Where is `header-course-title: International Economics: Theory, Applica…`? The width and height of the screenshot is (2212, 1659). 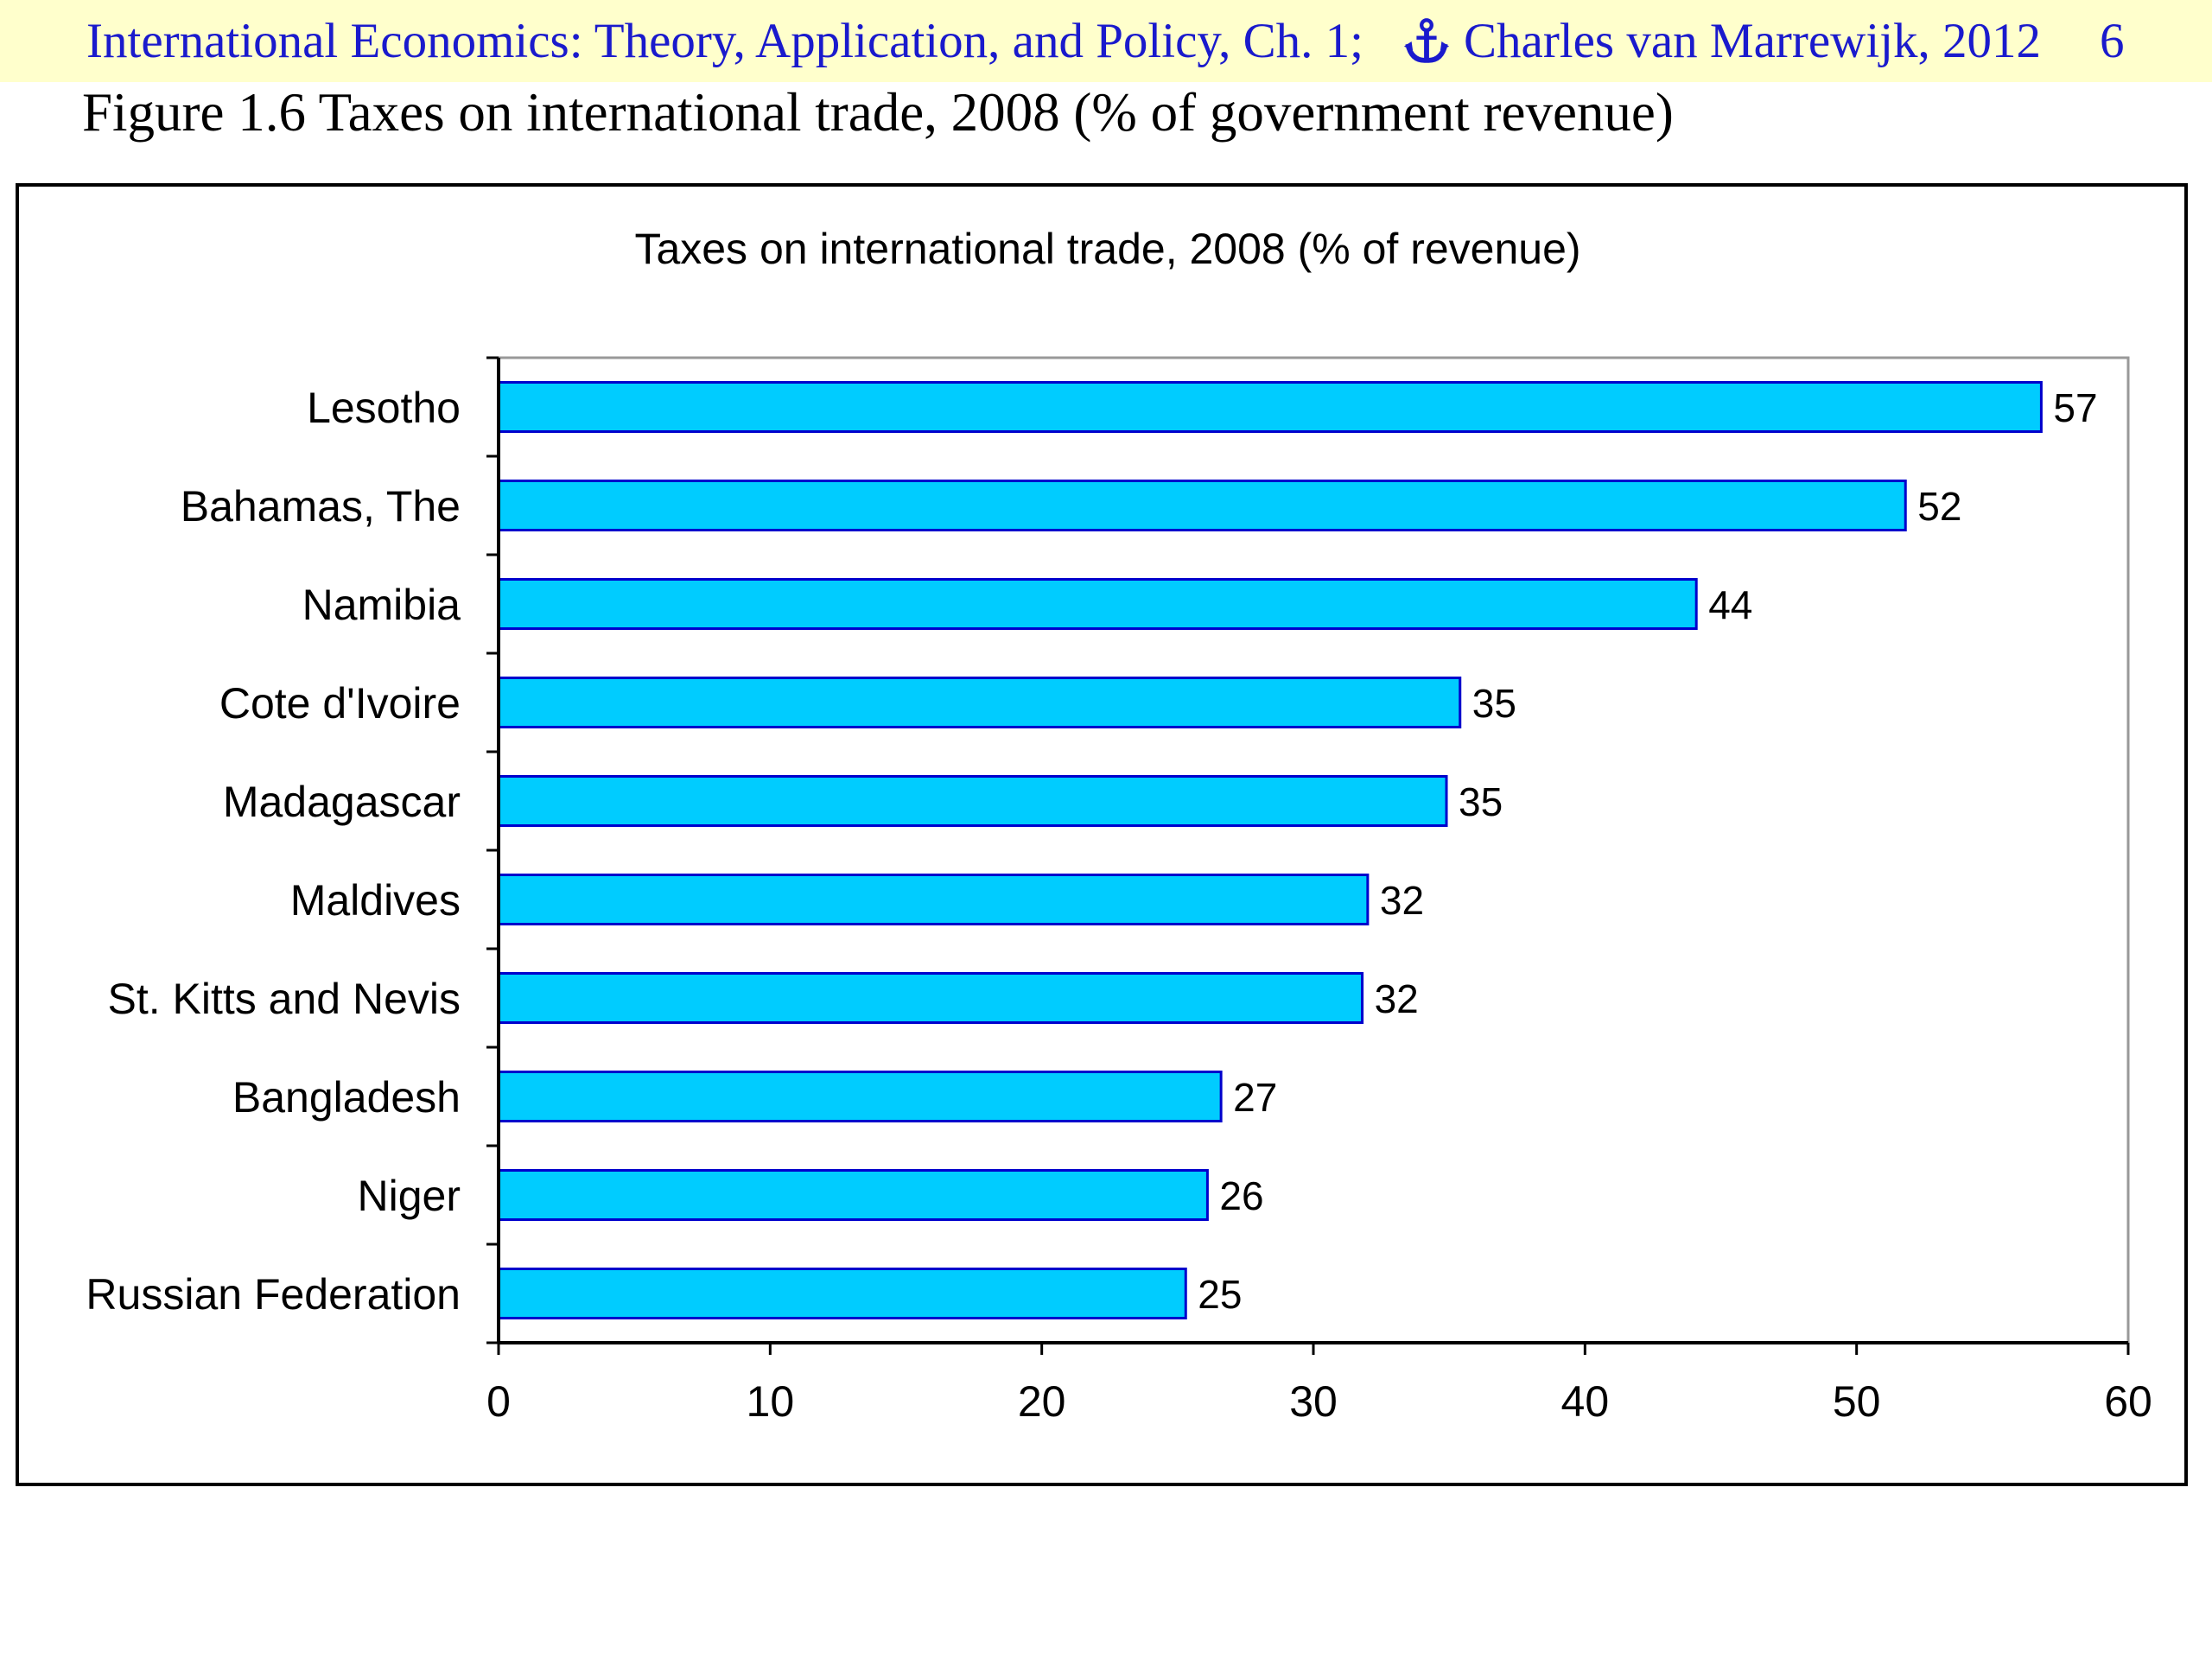
header-course-title: International Economics: Theory, Applica… is located at coordinates (725, 41).